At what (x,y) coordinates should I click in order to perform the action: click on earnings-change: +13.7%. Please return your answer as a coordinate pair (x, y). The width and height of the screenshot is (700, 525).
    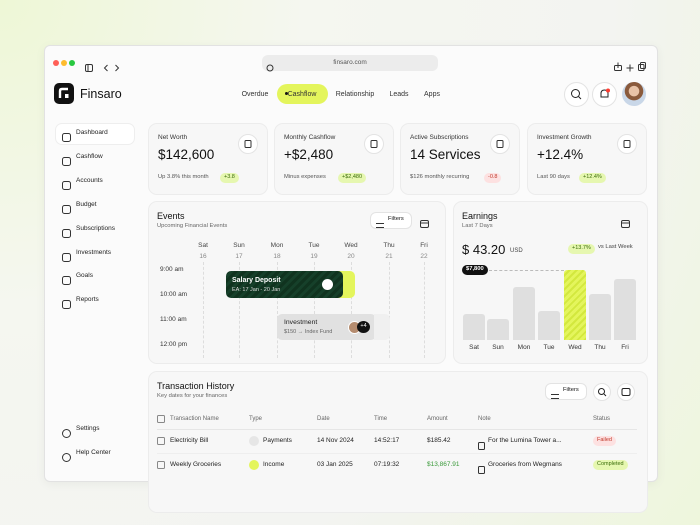
    Looking at the image, I should click on (581, 249).